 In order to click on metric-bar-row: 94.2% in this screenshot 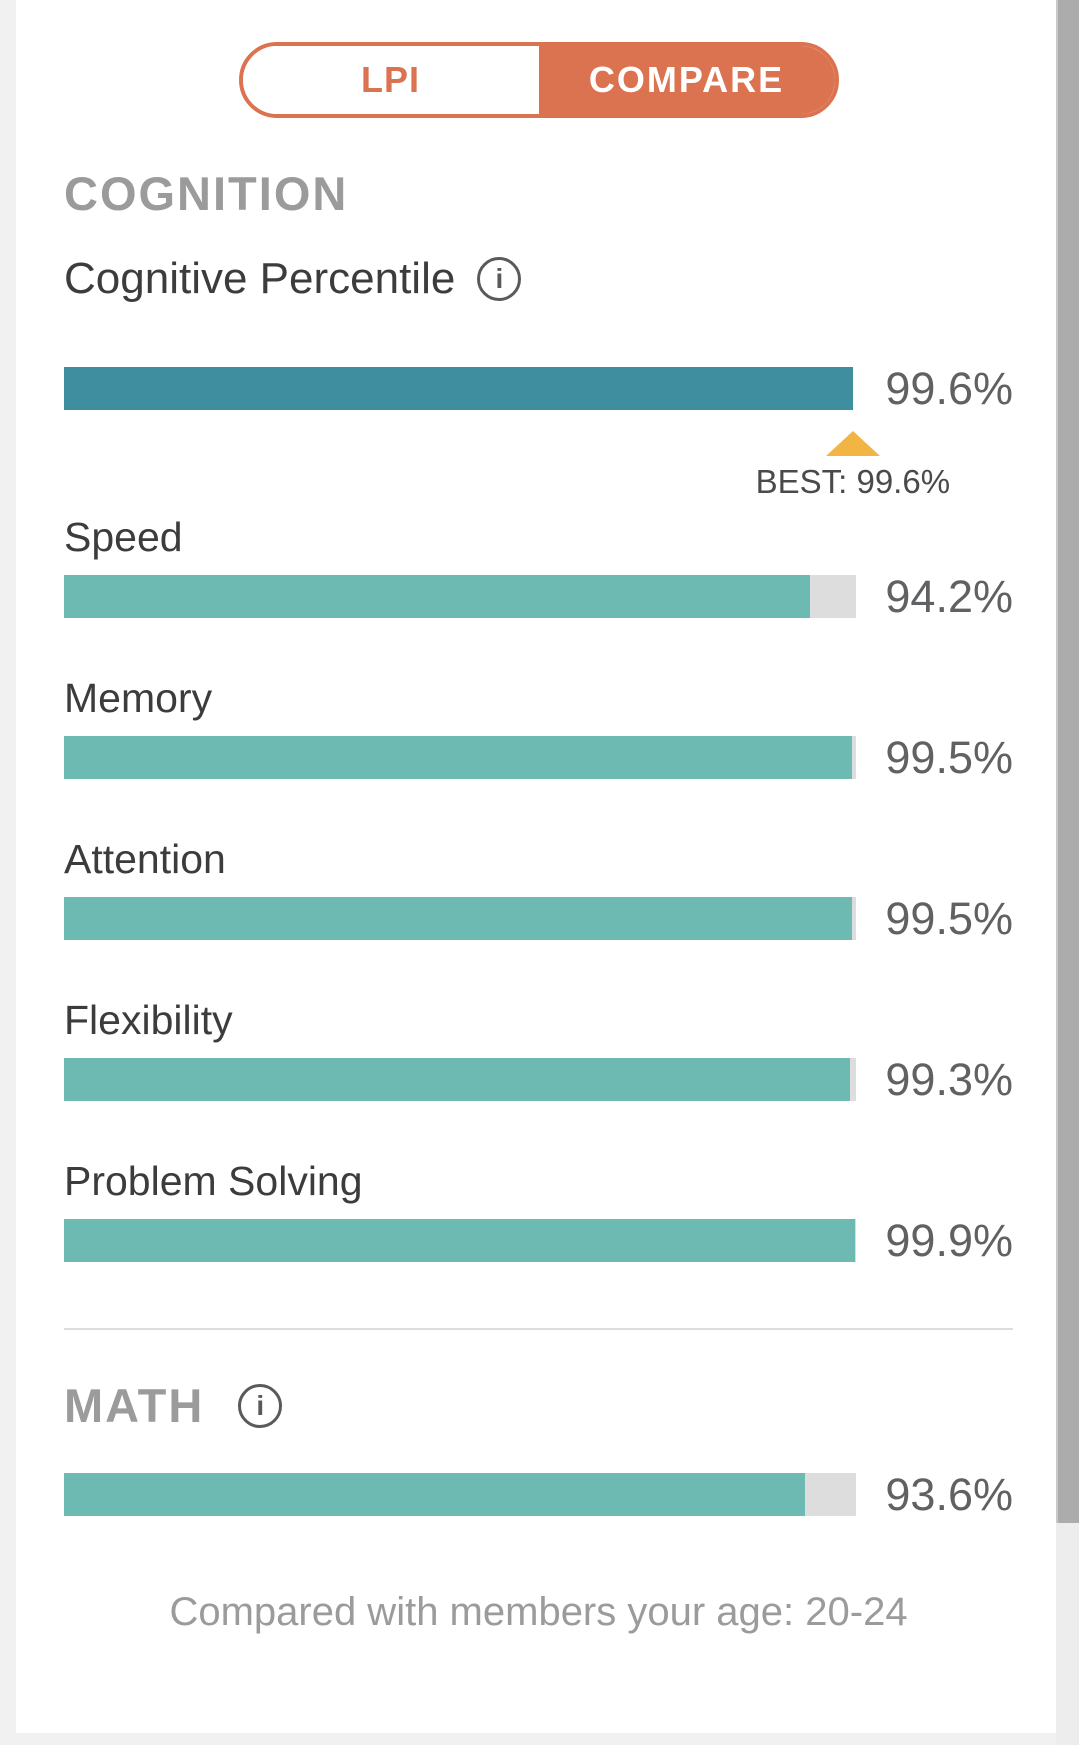, I will do `click(538, 596)`.